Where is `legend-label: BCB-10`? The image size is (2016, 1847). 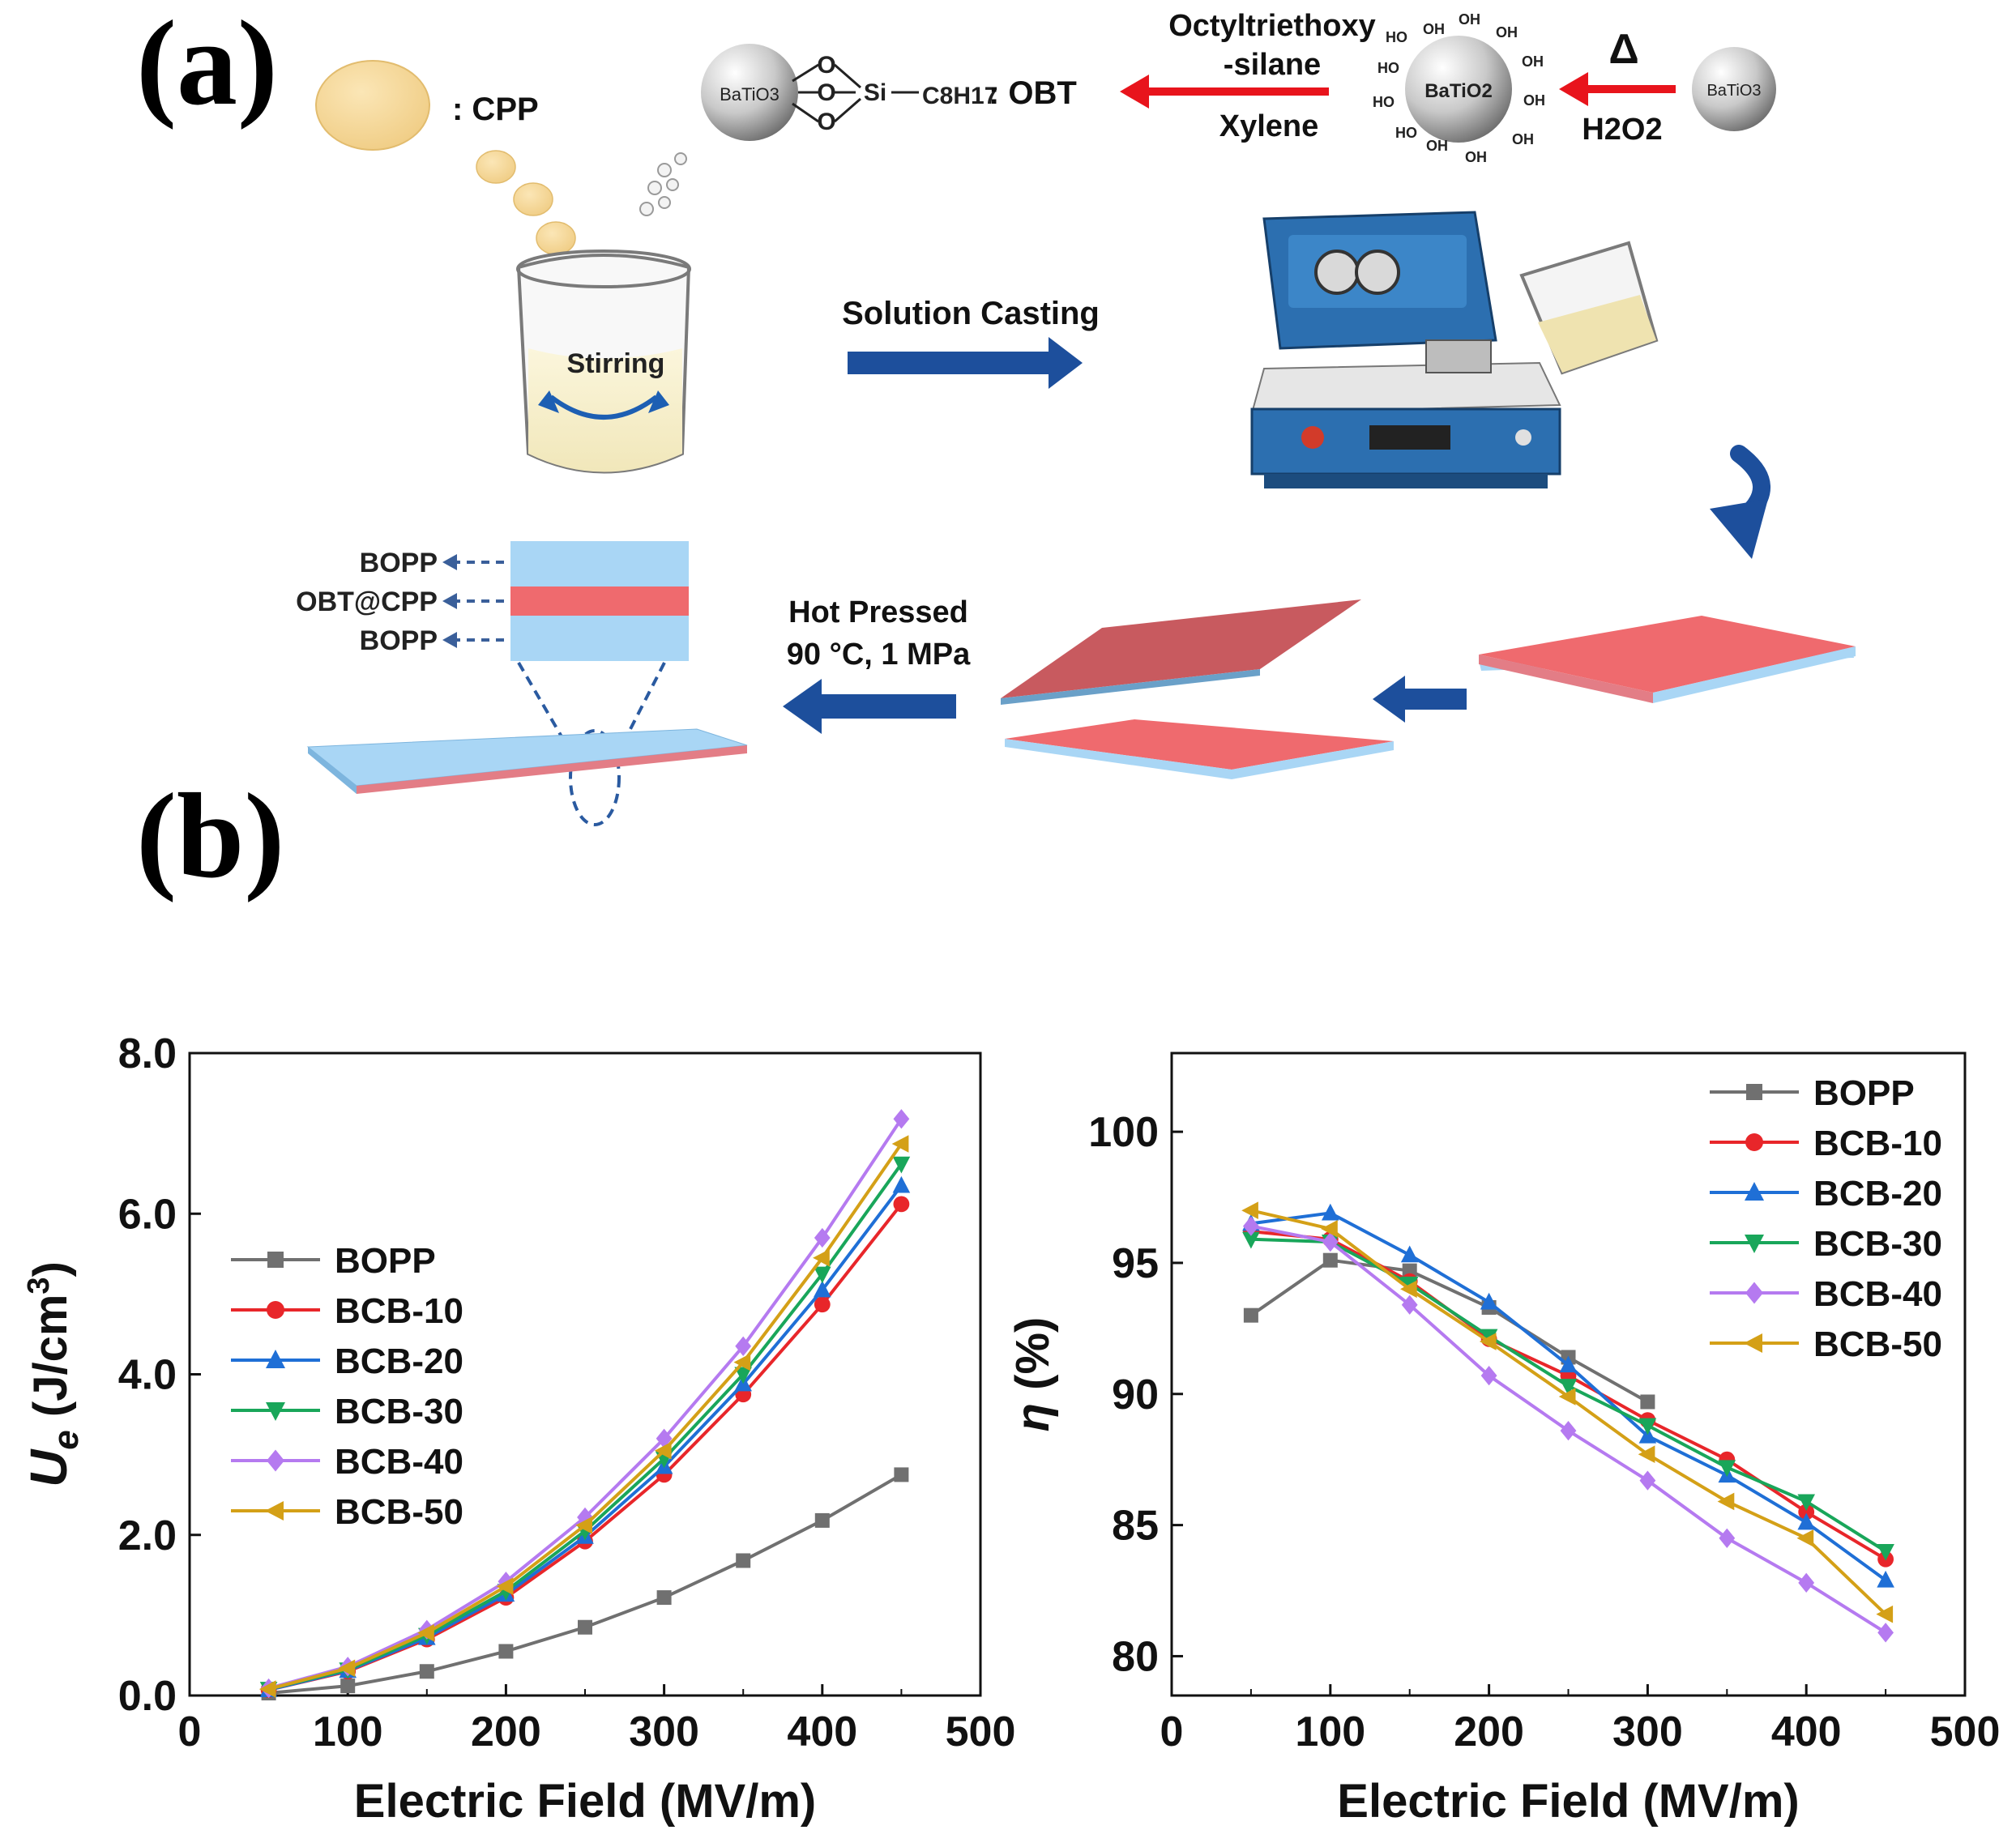 legend-label: BCB-10 is located at coordinates (399, 1311).